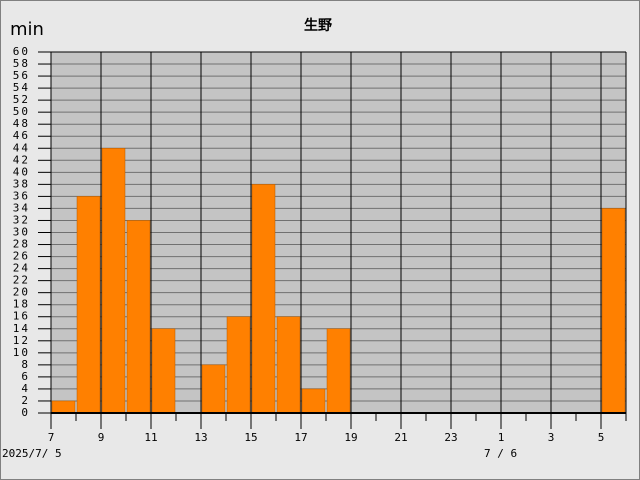 The image size is (640, 480). Describe the element at coordinates (400, 437) in the screenshot. I see `x-tick-label: 21` at that location.